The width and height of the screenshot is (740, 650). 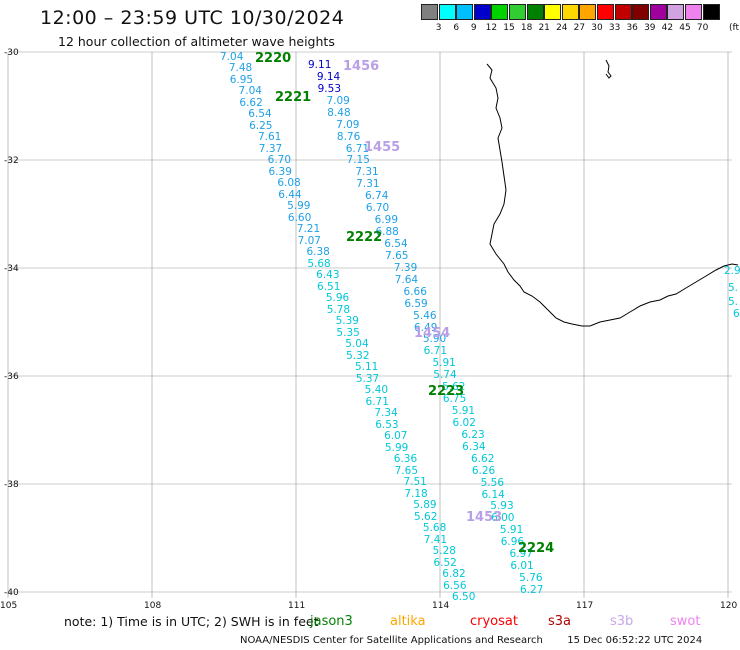 I want to click on wave-height-value: 6.44, so click(x=290, y=194).